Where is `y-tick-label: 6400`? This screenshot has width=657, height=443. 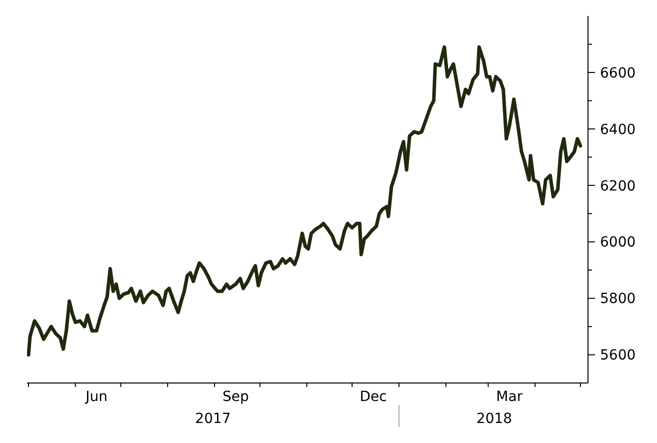 y-tick-label: 6400 is located at coordinates (618, 130).